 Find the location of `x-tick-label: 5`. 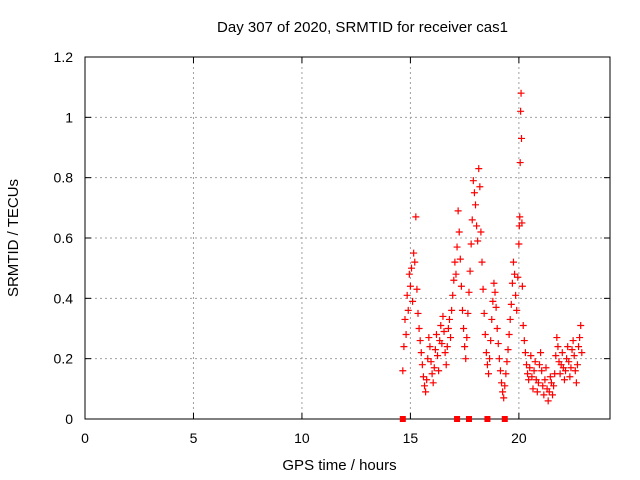

x-tick-label: 5 is located at coordinates (194, 438).